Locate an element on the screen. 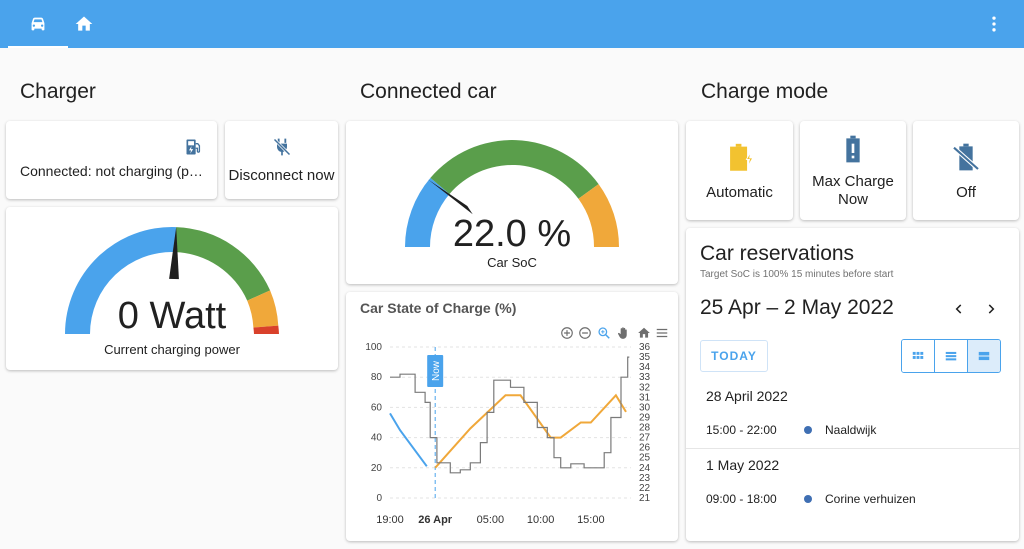 This screenshot has width=1024, height=549. view-week-list-button is located at coordinates (951, 356).